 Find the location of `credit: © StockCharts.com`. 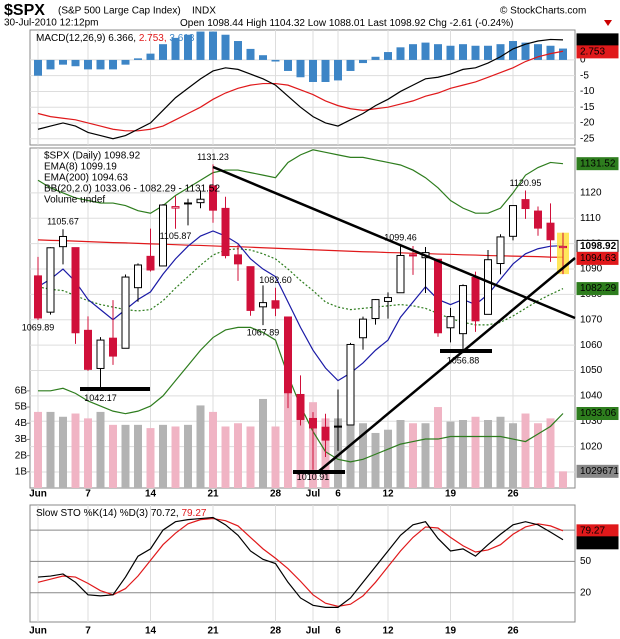

credit: © StockCharts.com is located at coordinates (543, 11).